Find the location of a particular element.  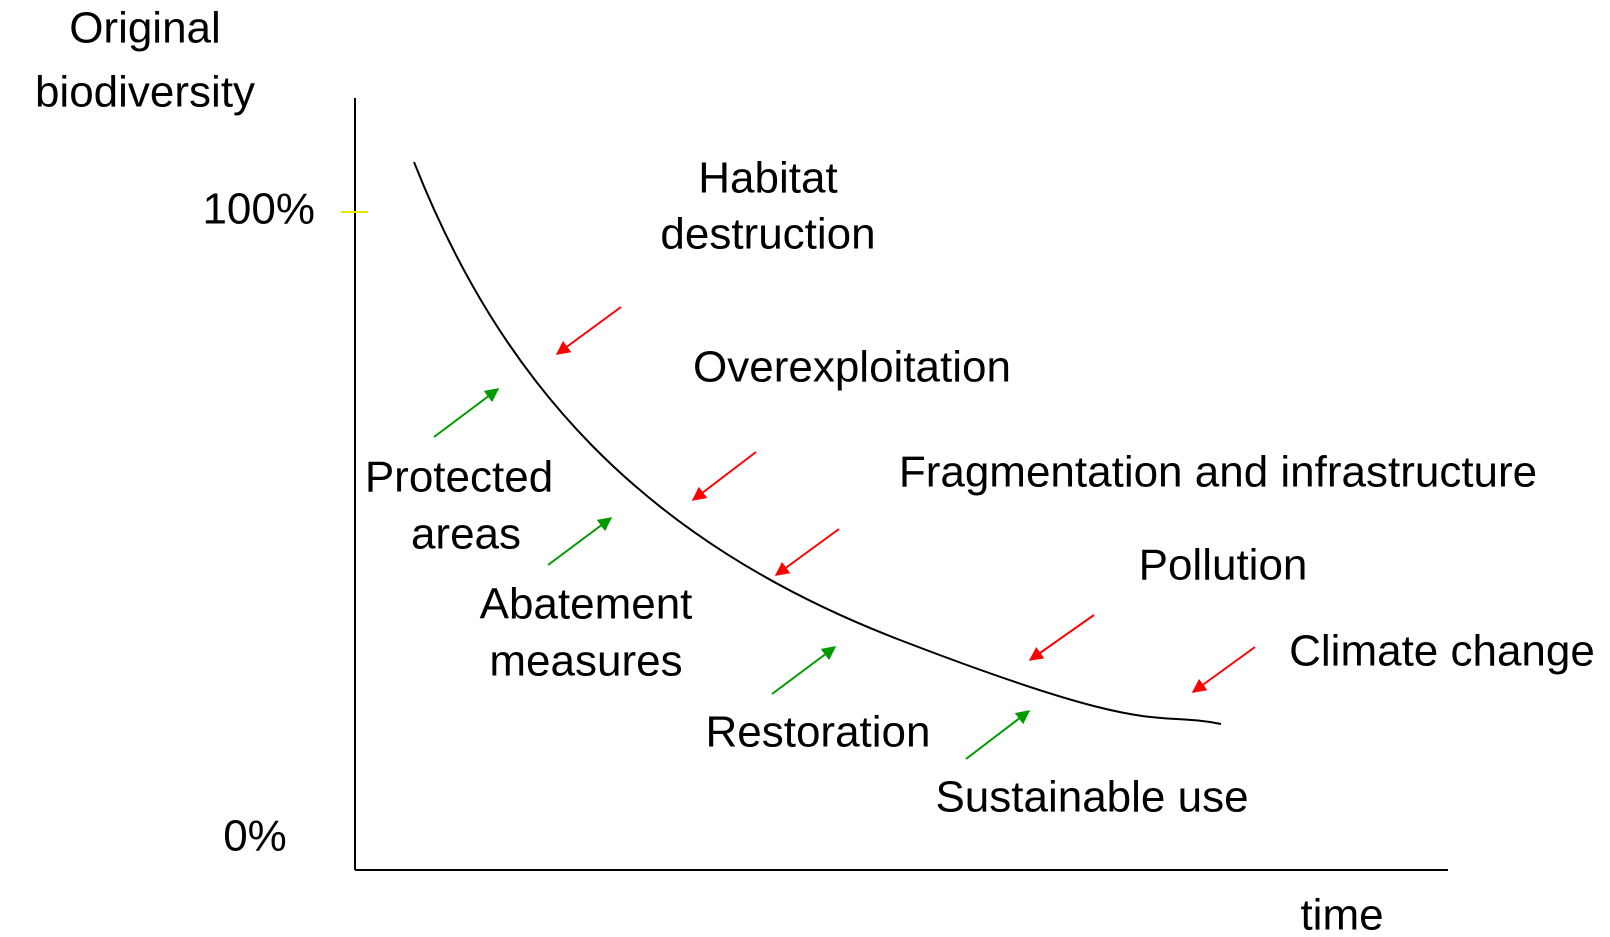

pressure-label: Fragmentation and infrastructure is located at coordinates (1218, 472).